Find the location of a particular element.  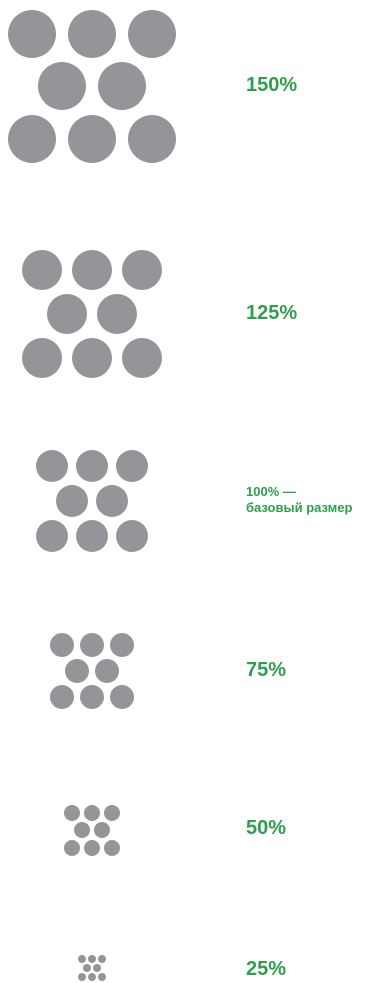

scale-label-line: базовый размер is located at coordinates (299, 508).